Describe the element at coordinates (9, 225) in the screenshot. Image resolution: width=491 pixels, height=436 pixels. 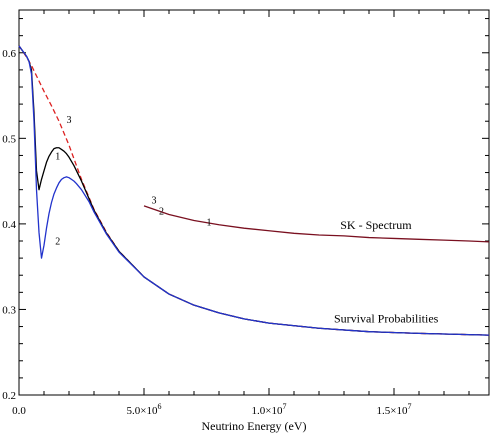
I see `y-tick-label: 0.4` at that location.